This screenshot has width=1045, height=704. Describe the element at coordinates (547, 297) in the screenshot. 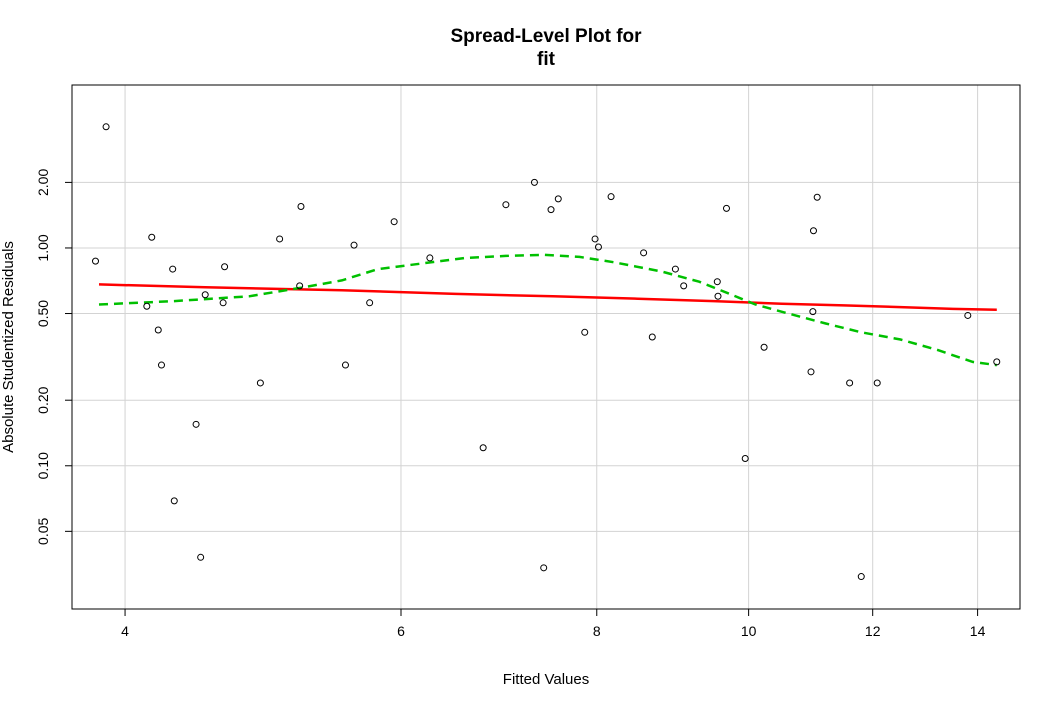

I see `fitted-level-line` at that location.